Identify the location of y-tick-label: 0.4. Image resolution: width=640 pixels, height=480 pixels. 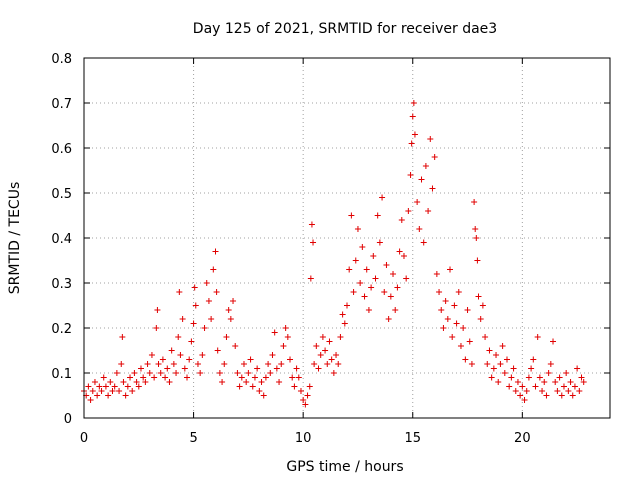
(61, 239).